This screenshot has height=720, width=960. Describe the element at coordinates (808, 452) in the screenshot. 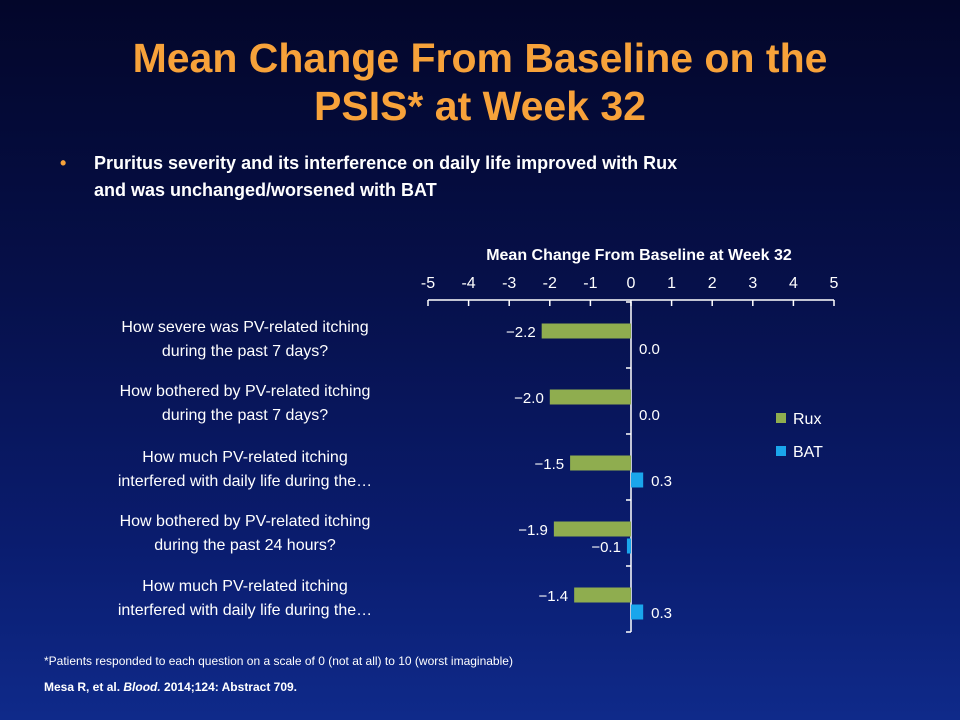

I see `legend-label-bat: BAT` at that location.